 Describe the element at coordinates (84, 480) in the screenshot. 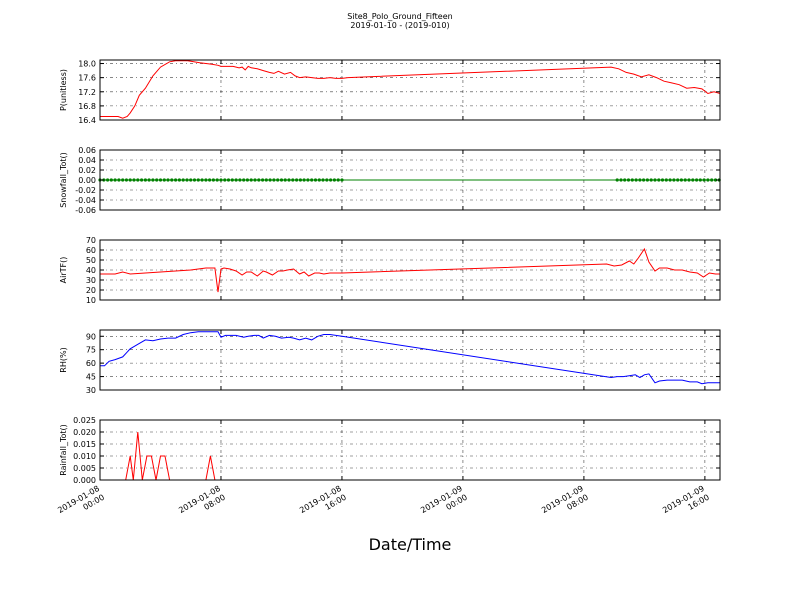

I see `y-tick-label: 0.000` at that location.